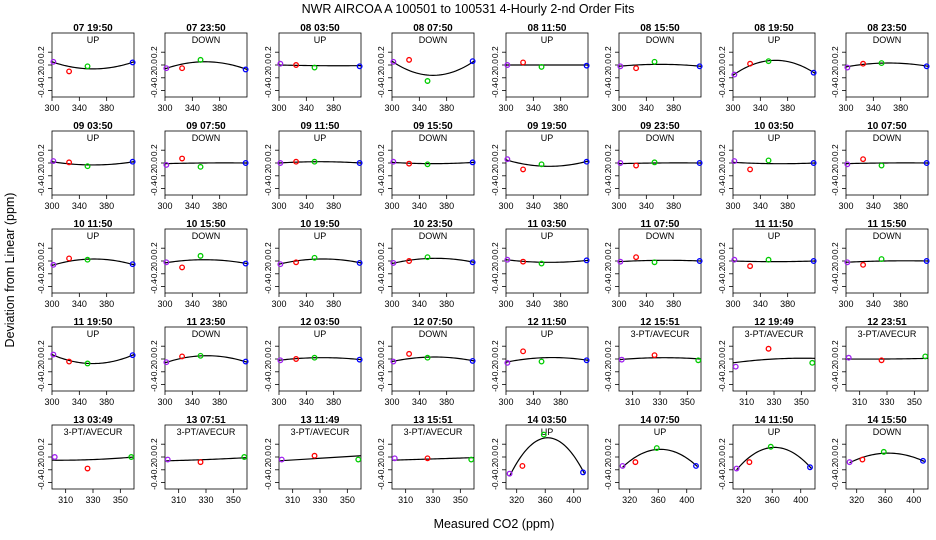  Describe the element at coordinates (800, 500) in the screenshot. I see `x-tick-label: 400` at that location.